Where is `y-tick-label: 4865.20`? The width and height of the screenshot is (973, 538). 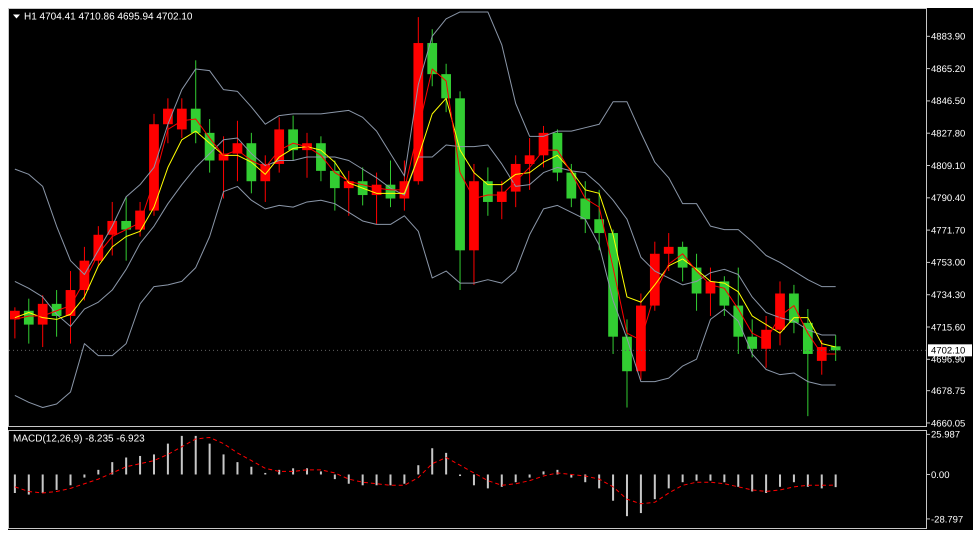 y-tick-label: 4865.20 is located at coordinates (948, 69).